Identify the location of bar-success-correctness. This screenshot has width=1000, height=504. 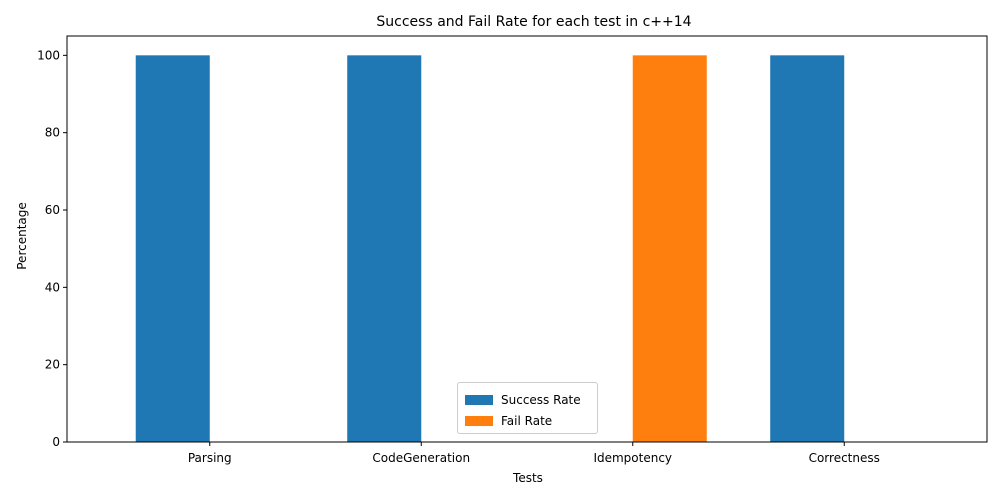
(807, 248).